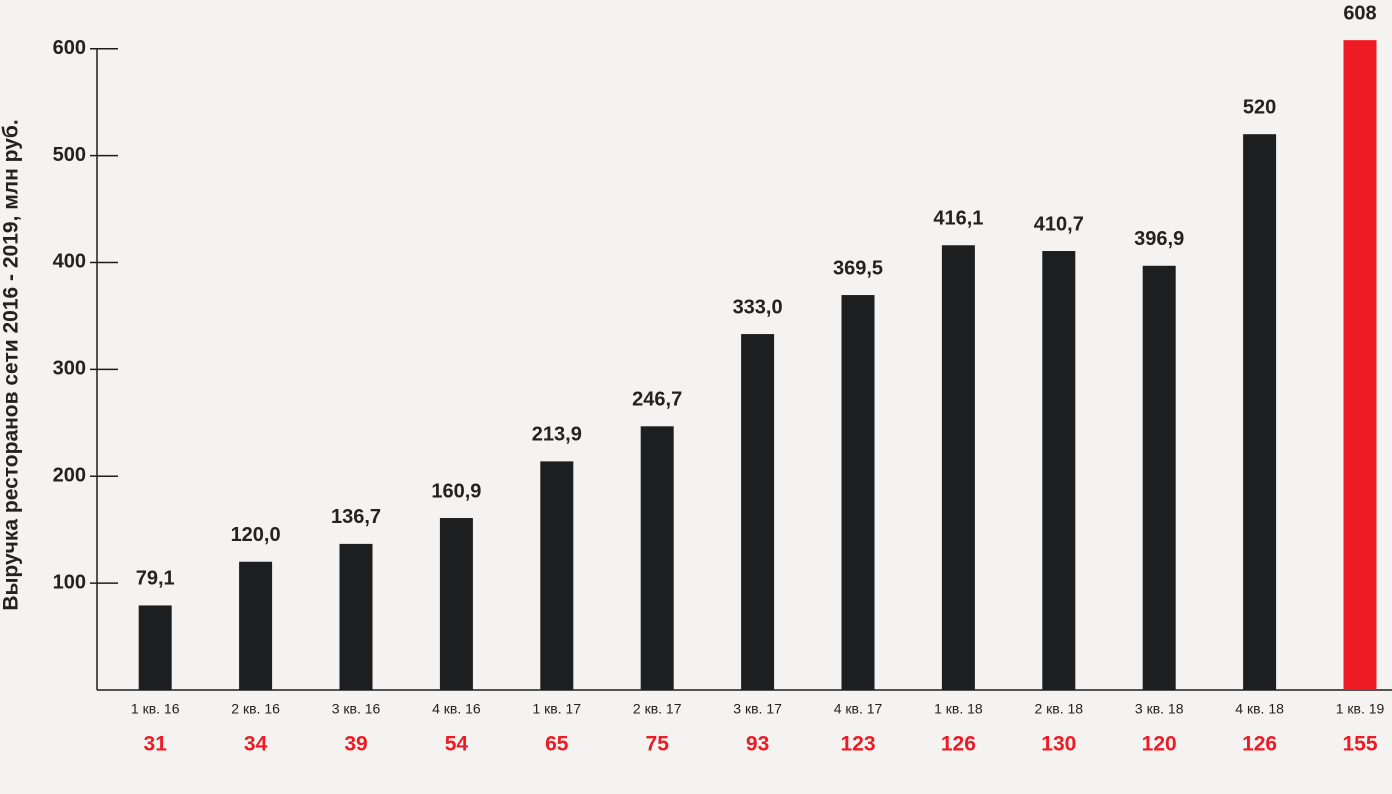 This screenshot has width=1392, height=794. I want to click on x-tick-label: 3 кв. 16, so click(356, 709).